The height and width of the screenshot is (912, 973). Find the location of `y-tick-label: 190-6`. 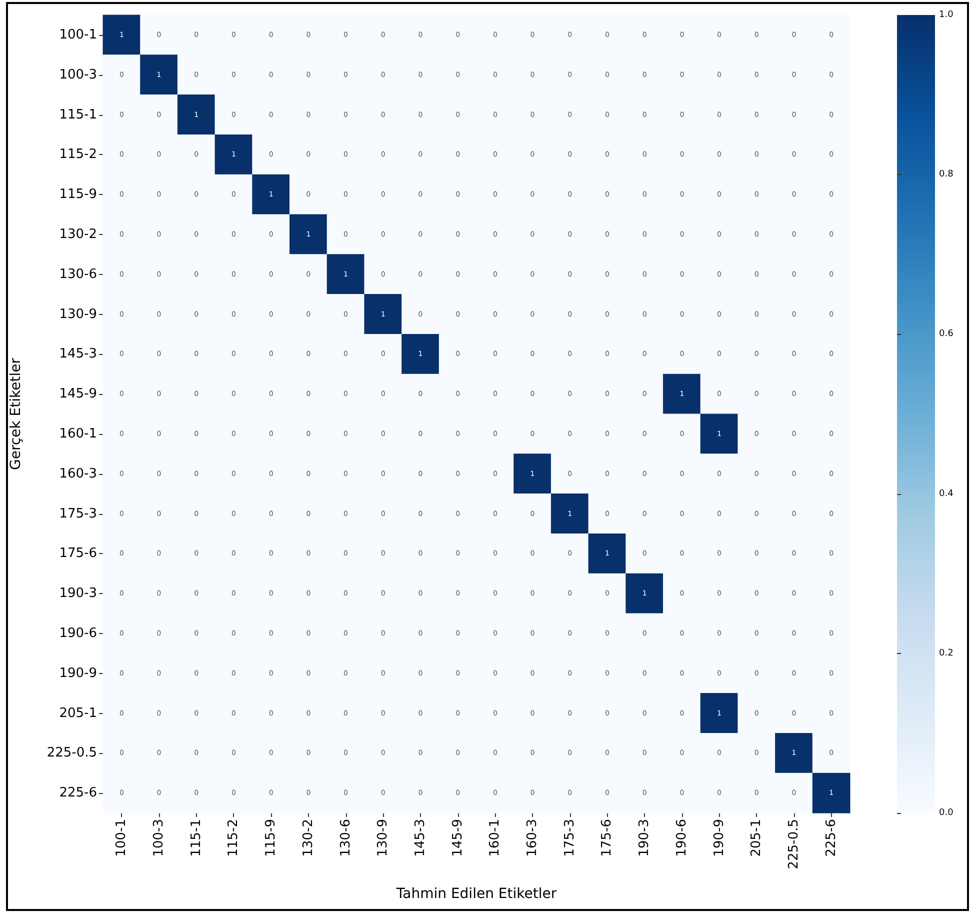

y-tick-label: 190-6 is located at coordinates (78, 633).